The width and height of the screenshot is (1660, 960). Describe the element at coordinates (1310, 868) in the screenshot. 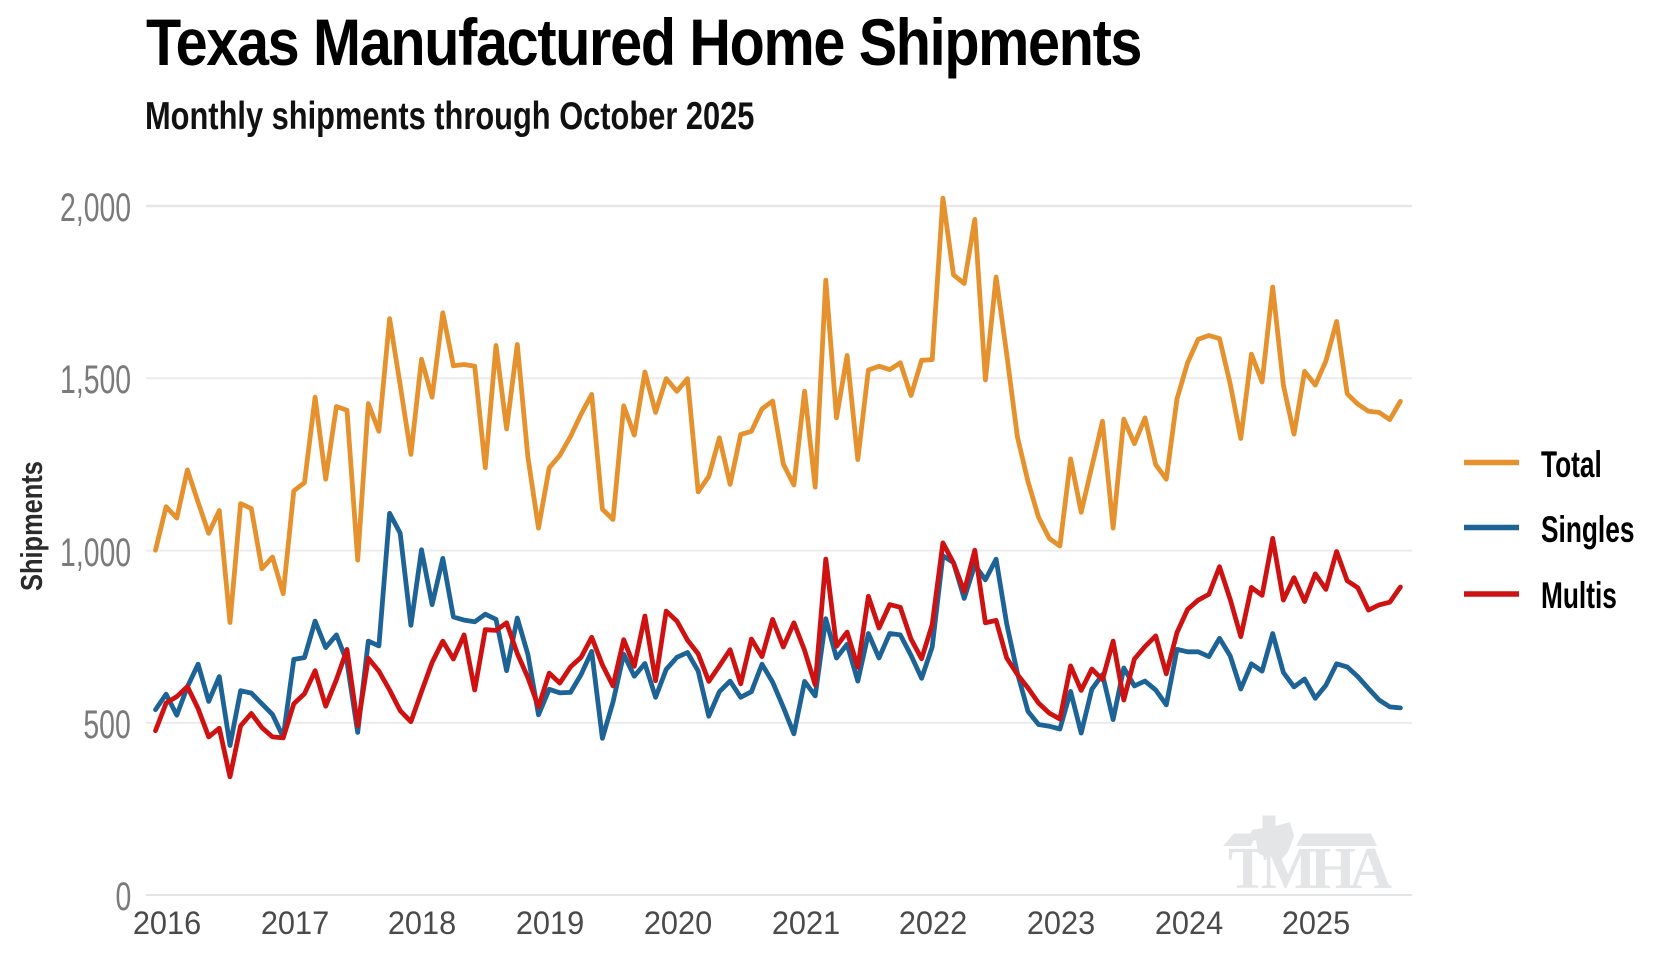

I see `svg-text: TMHA` at that location.